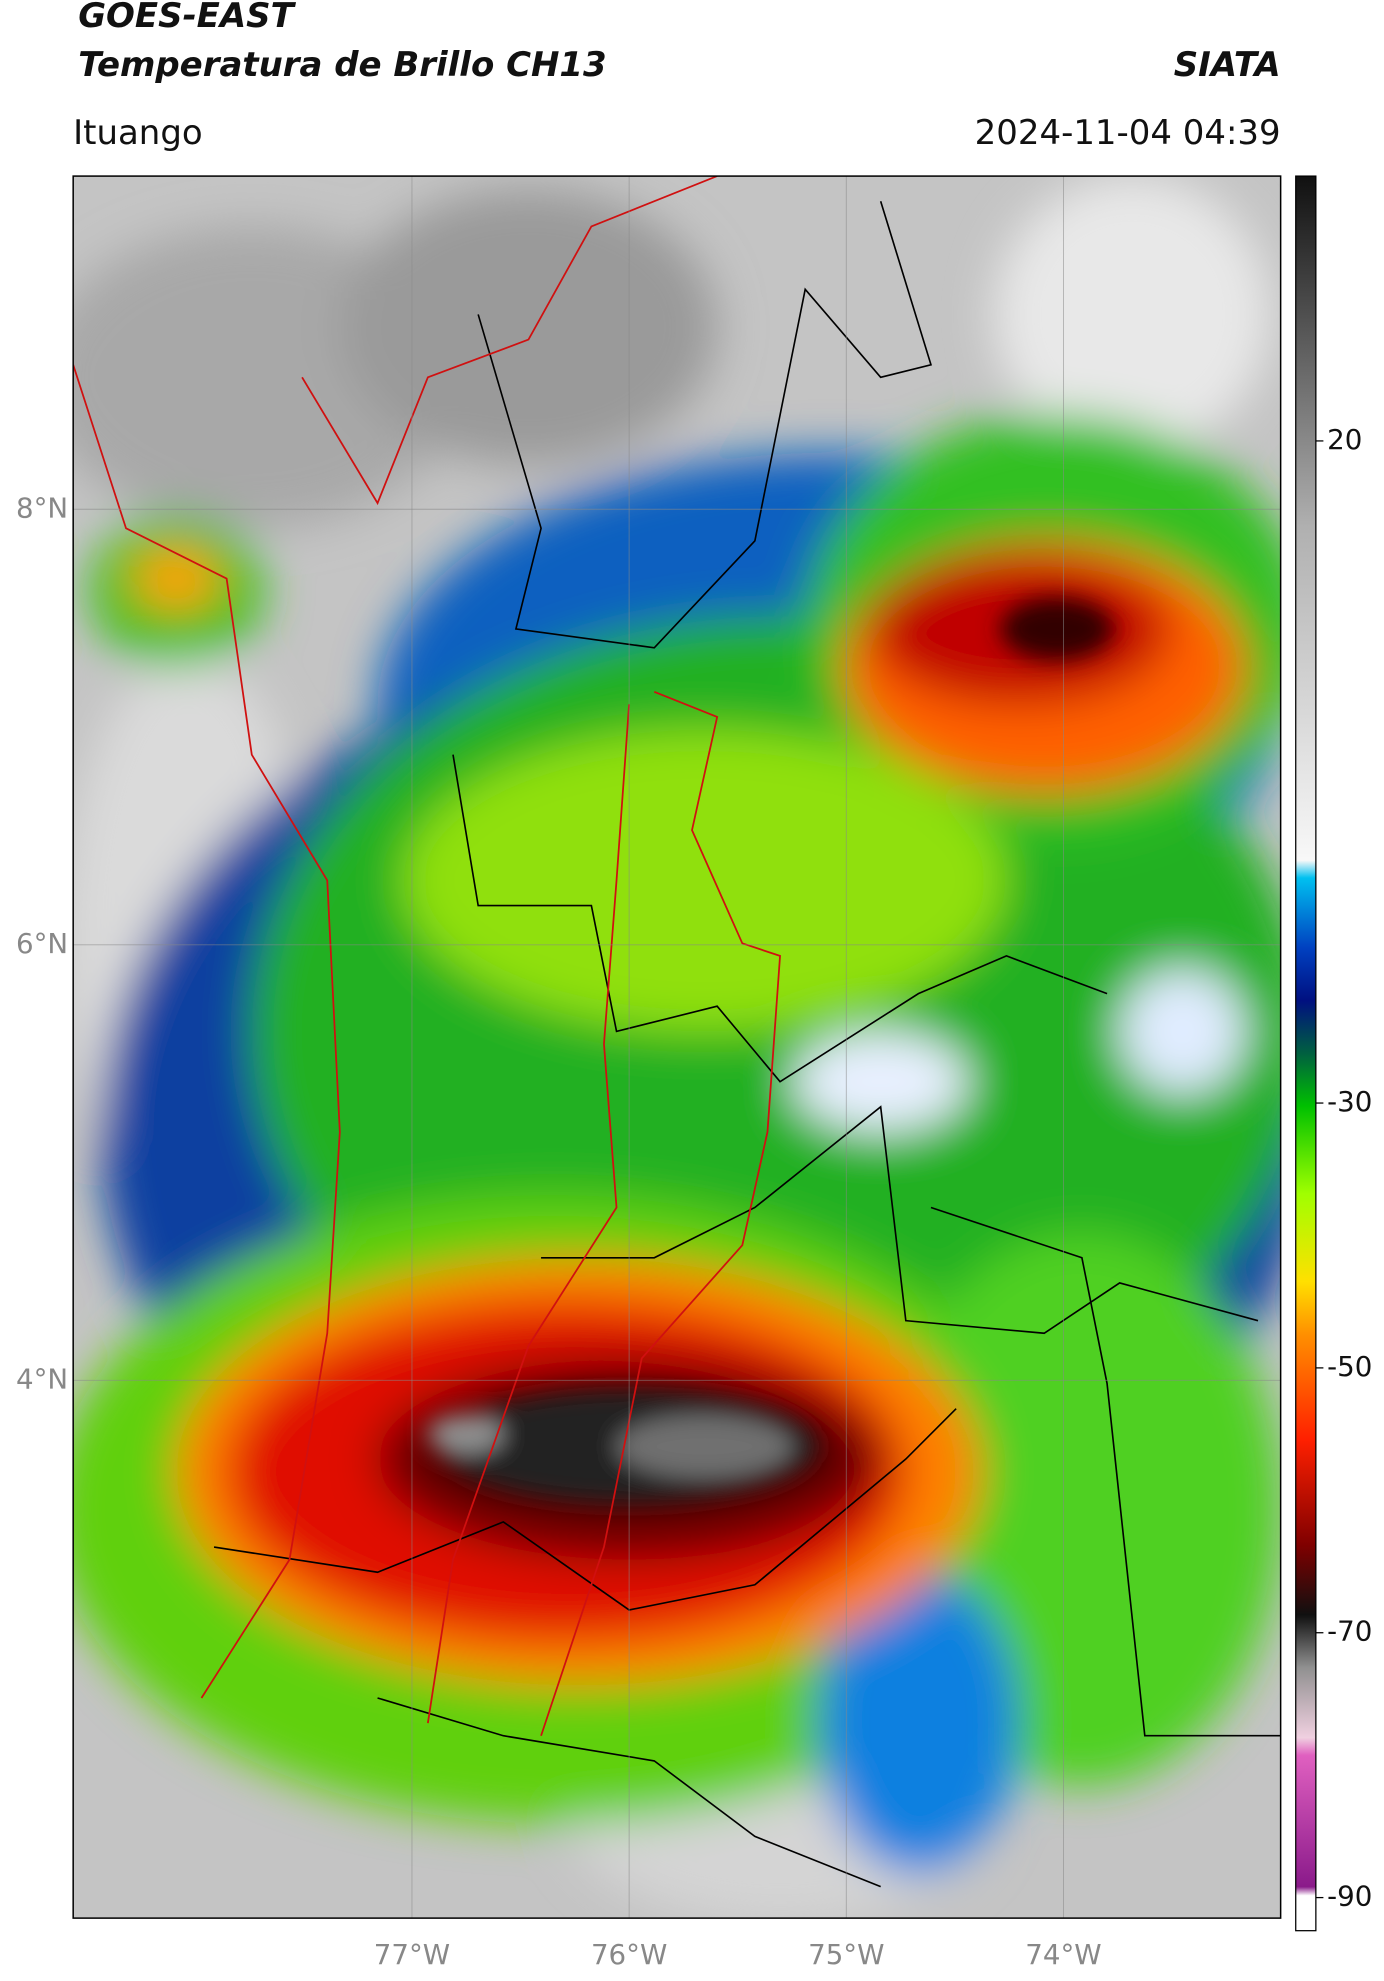 This screenshot has width=1384, height=1981. I want to click on colorbar-tick-label: -90, so click(1349, 1896).